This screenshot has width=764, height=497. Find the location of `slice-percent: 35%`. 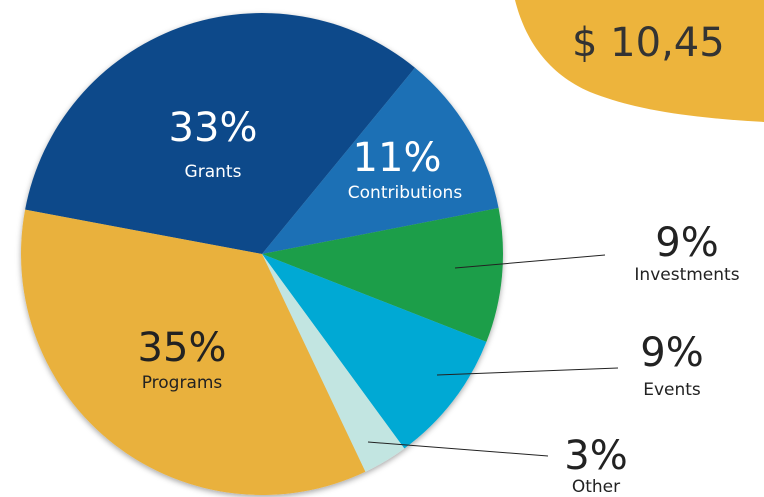

slice-percent: 35% is located at coordinates (182, 348).